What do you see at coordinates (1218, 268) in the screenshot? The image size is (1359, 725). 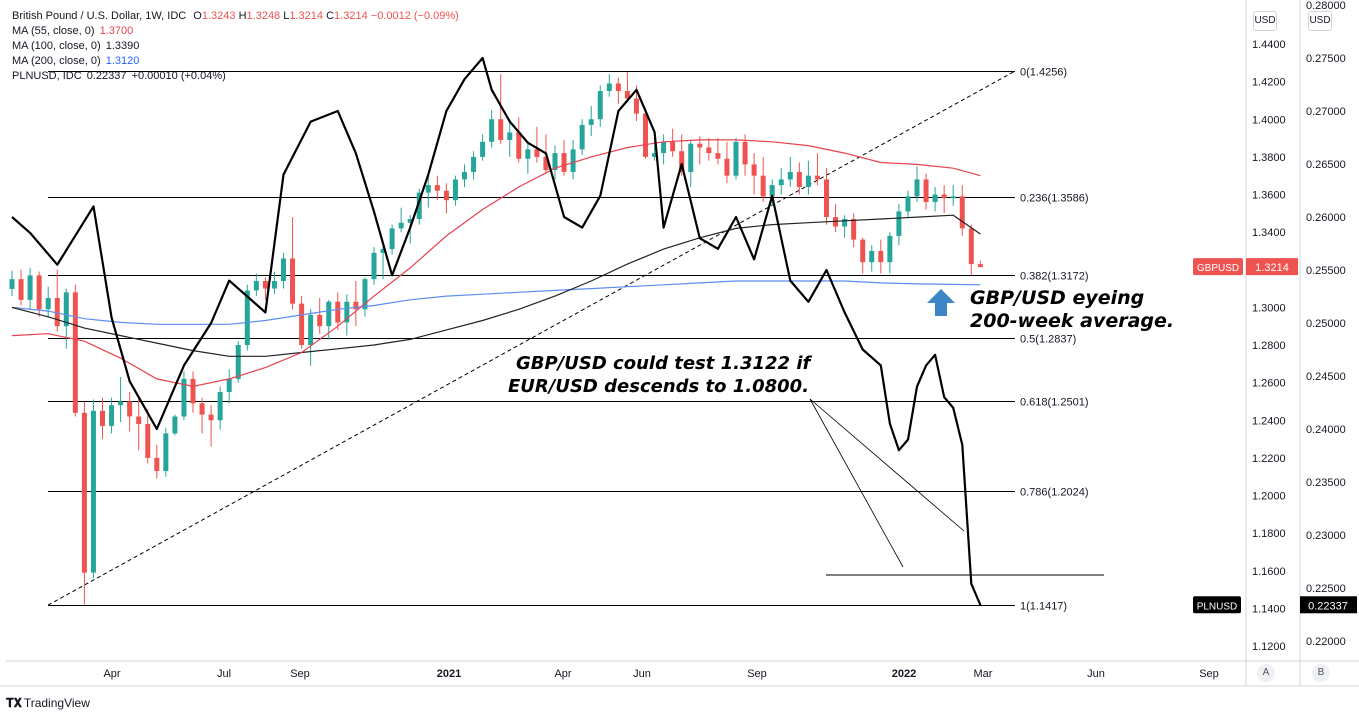 I see `gbpusd-tag: GBPUSD` at bounding box center [1218, 268].